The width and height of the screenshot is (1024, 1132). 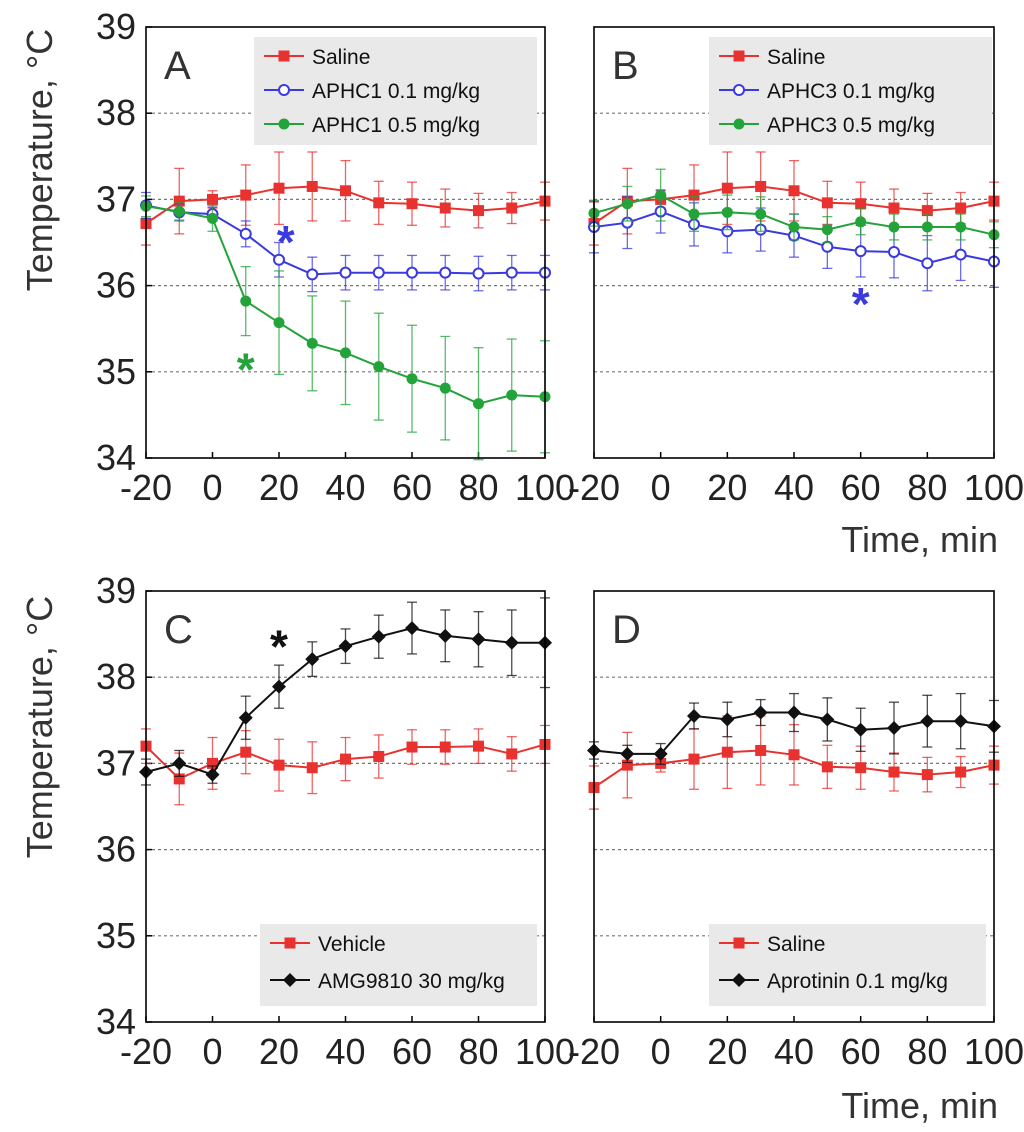 I want to click on y-tick-label: 34, so click(x=116, y=457).